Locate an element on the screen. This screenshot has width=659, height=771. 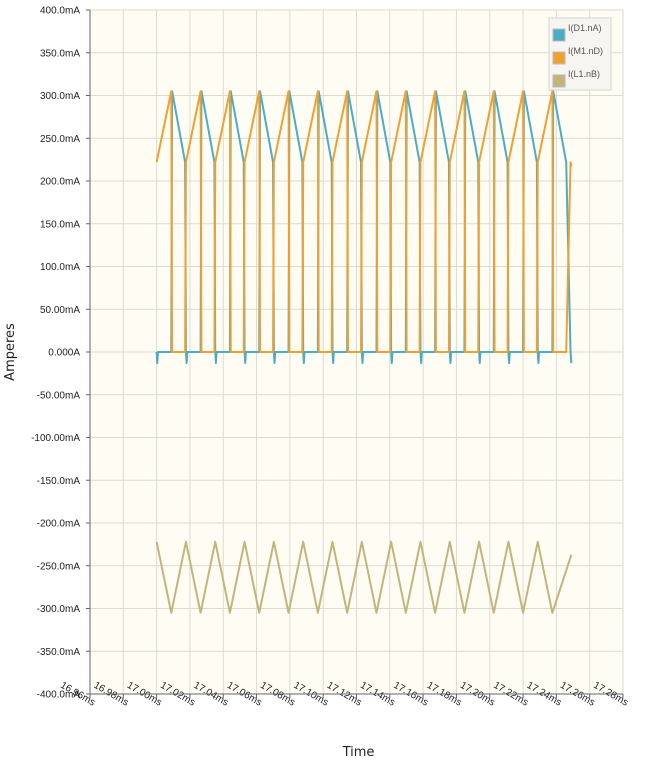
legend: I(D1.nA) I(M1.nD) I(L1.nB) is located at coordinates (580, 54).